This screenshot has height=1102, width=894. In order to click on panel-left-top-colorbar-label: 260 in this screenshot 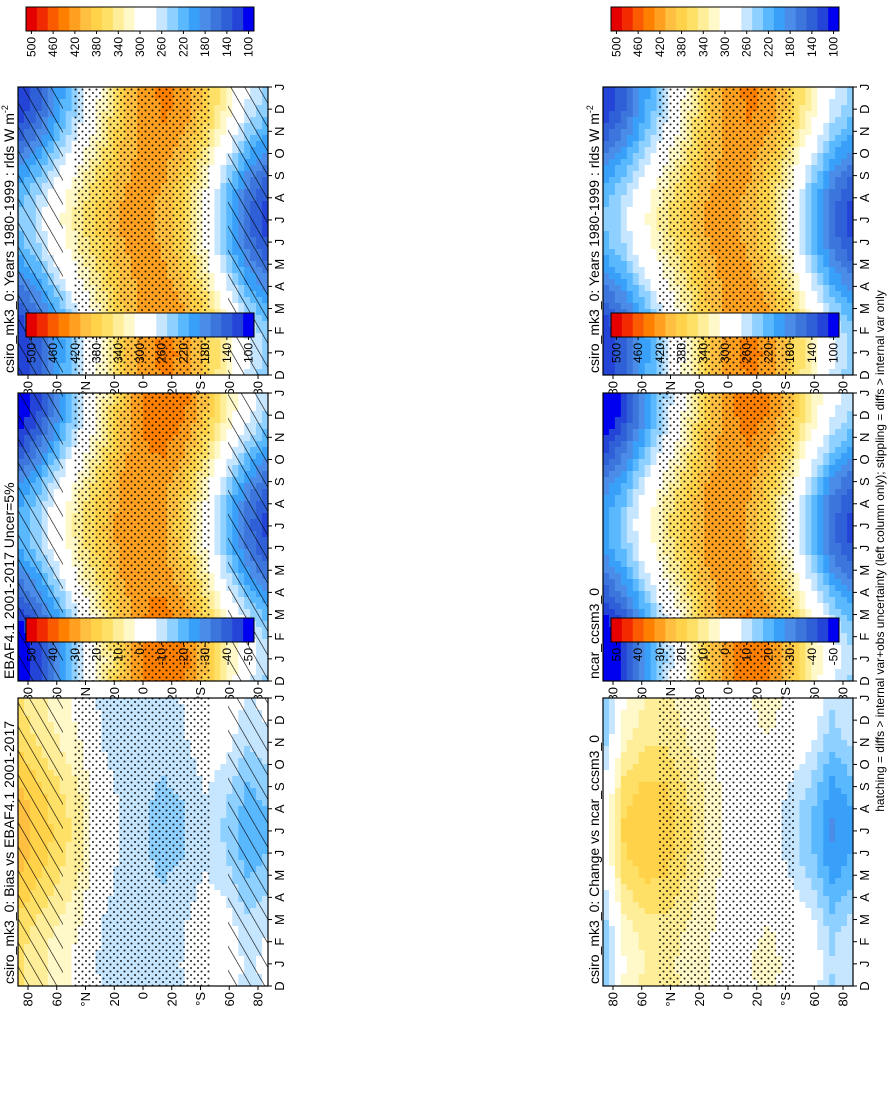, I will do `click(162, 47)`.